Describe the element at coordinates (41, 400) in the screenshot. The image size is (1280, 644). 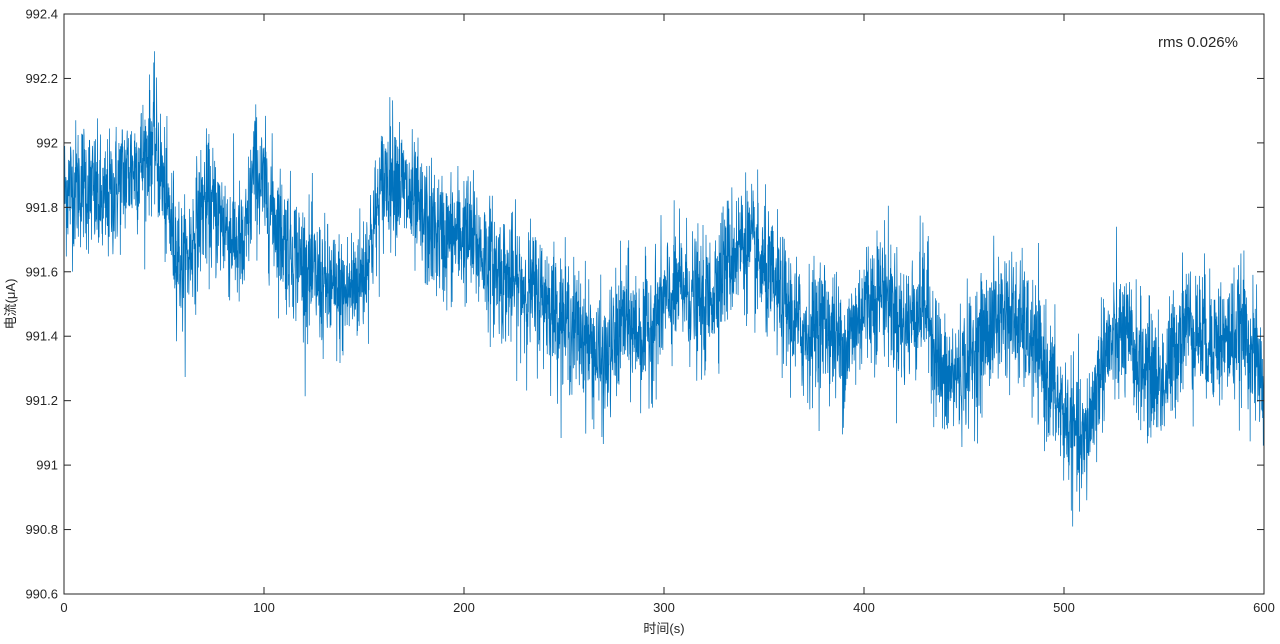
I see `y-tick-label: 991.2` at that location.